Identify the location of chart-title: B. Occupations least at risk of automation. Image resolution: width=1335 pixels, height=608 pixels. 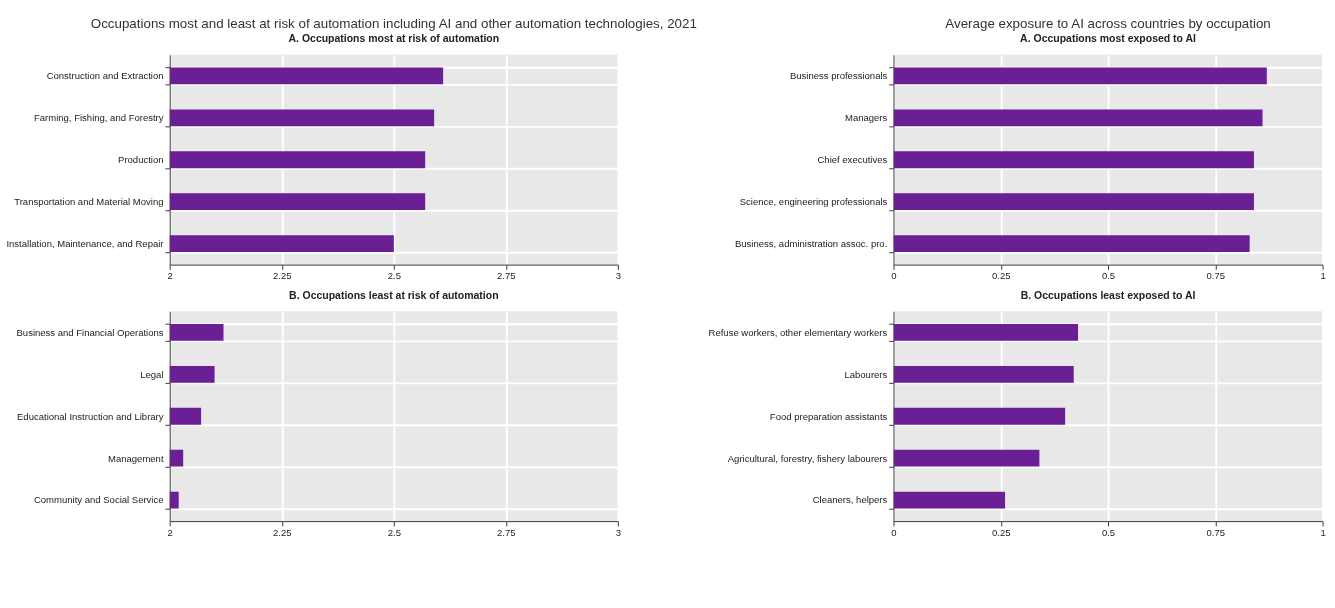
(394, 295).